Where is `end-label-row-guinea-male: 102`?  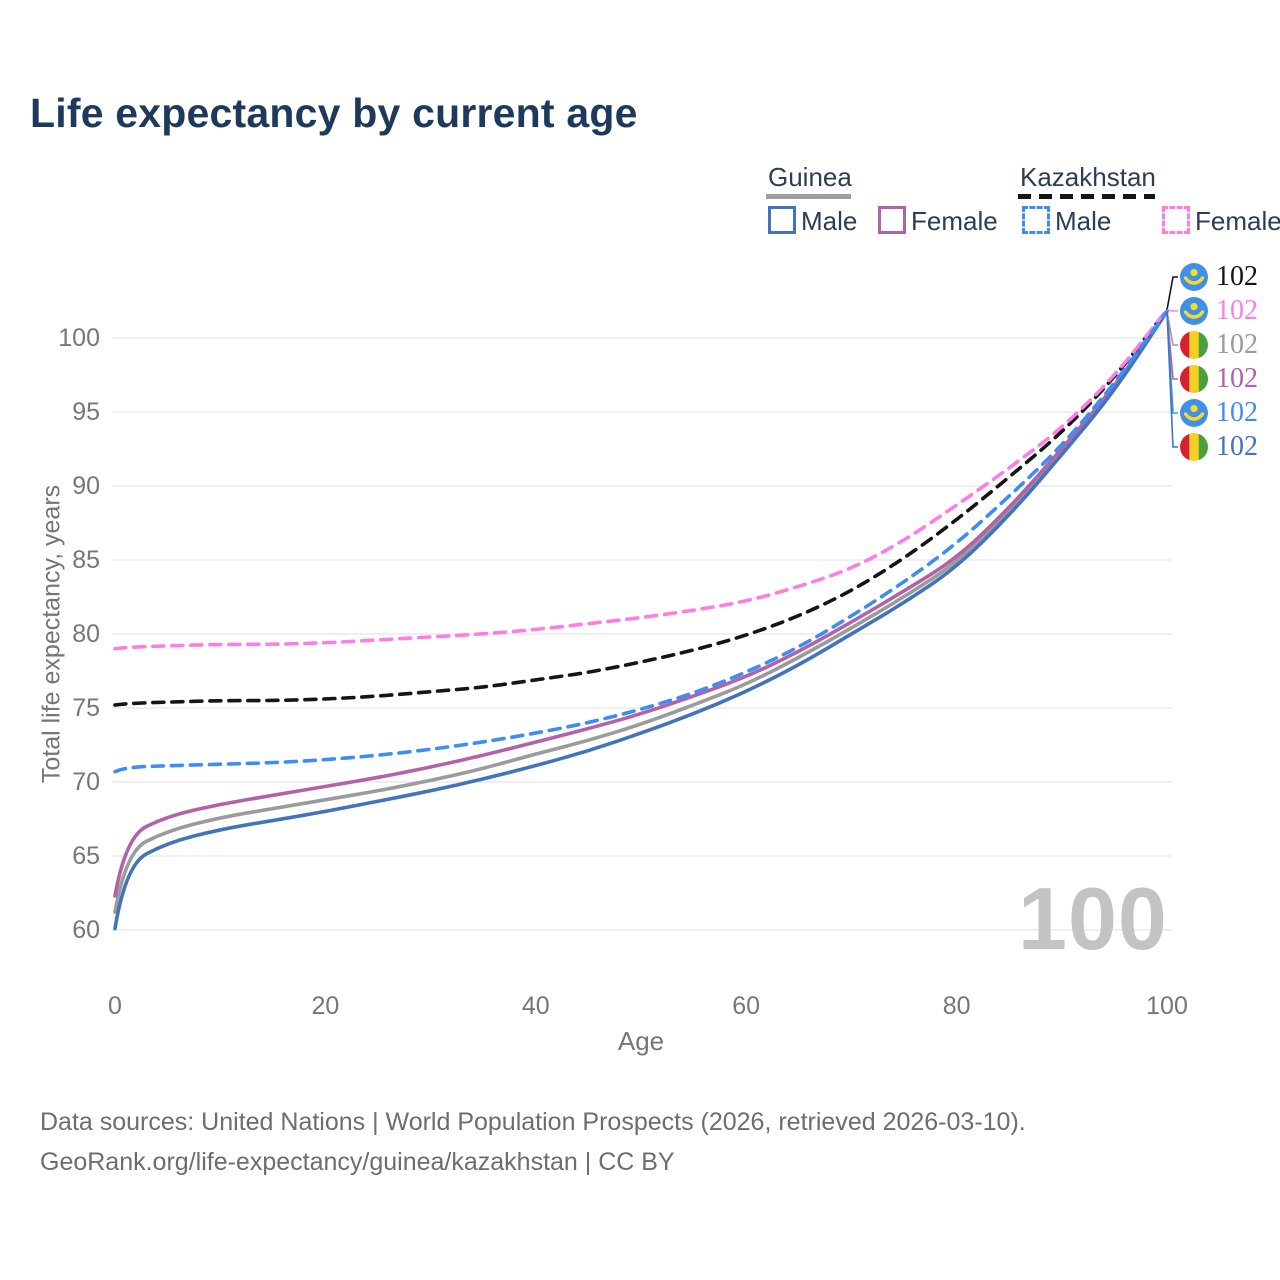 end-label-row-guinea-male: 102 is located at coordinates (1219, 447).